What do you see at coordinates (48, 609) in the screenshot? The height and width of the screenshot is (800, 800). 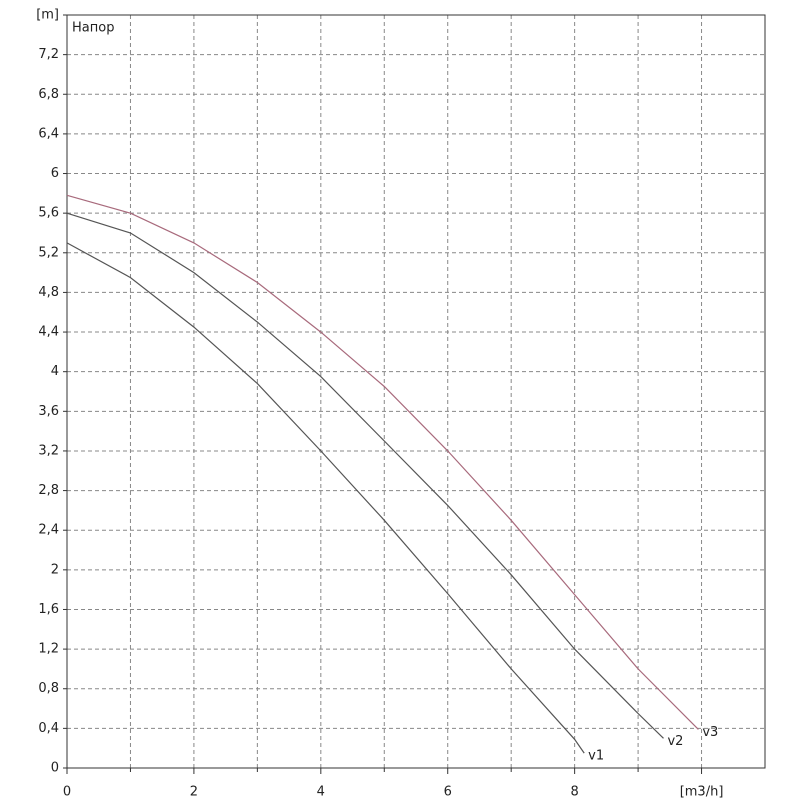 I see `y-tick-label: 1,6` at bounding box center [48, 609].